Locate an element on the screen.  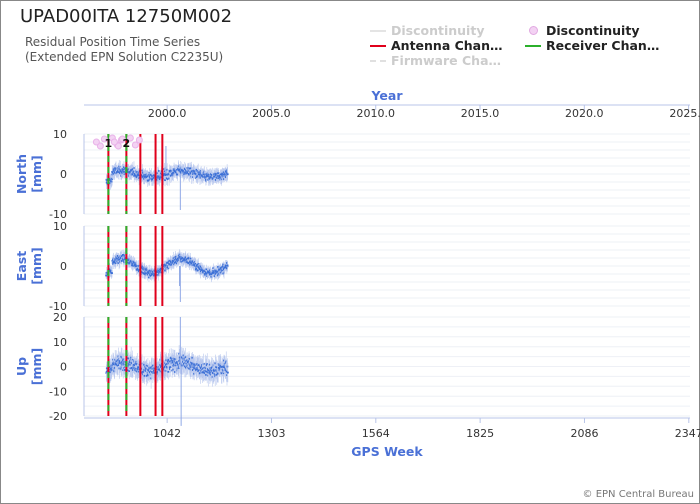
chart-title: UPAD00ITA 12750M002 is located at coordinates (126, 16).